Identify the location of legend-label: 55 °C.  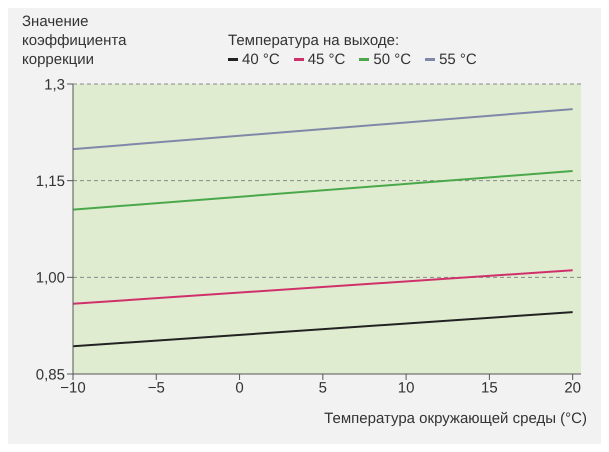
(457, 59).